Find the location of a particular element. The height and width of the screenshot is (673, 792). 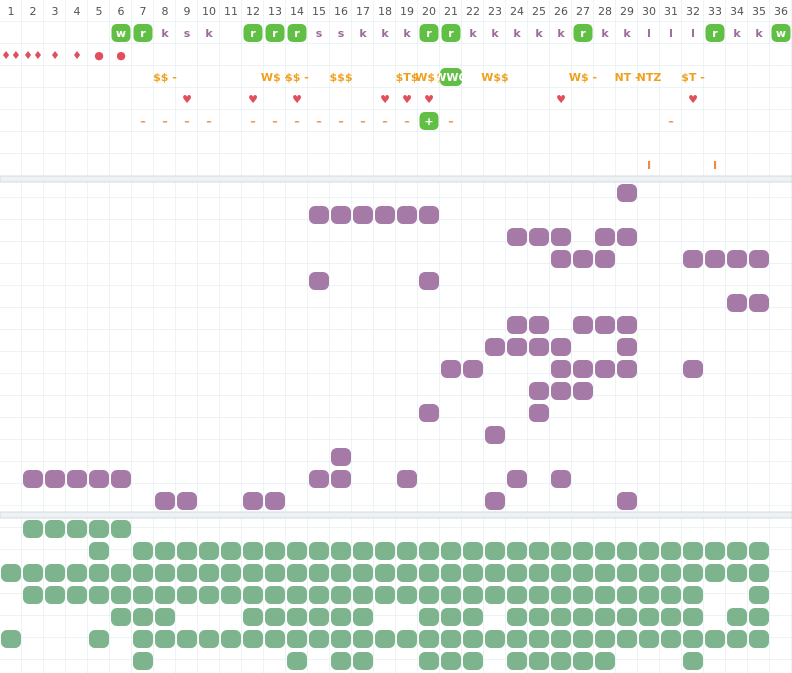

column-number: 15 is located at coordinates (319, 11).